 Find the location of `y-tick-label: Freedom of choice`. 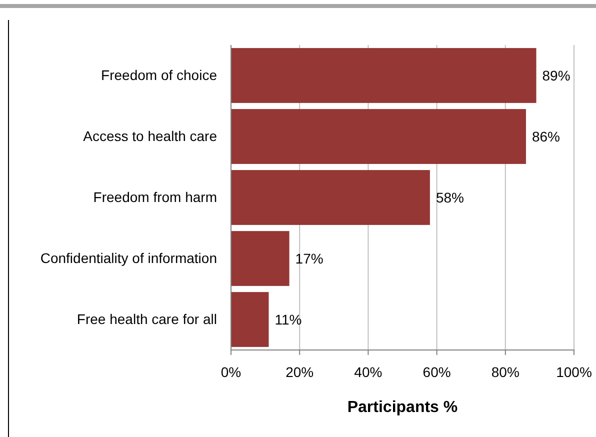

y-tick-label: Freedom of choice is located at coordinates (159, 74).